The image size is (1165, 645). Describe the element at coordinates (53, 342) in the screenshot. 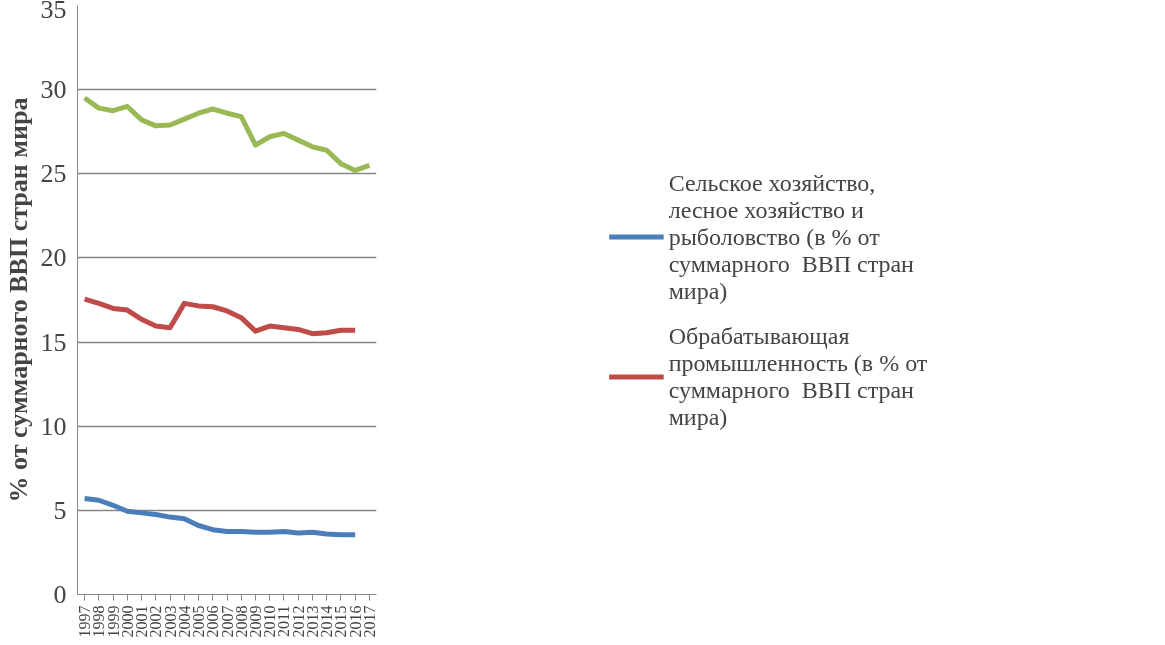

I see `y-tick-label: 15` at that location.